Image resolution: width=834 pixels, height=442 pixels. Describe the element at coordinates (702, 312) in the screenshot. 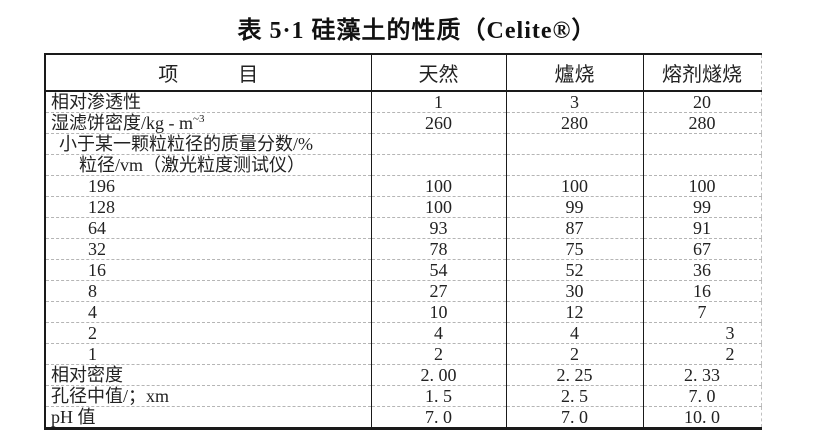

I see `cell-value: 7` at that location.